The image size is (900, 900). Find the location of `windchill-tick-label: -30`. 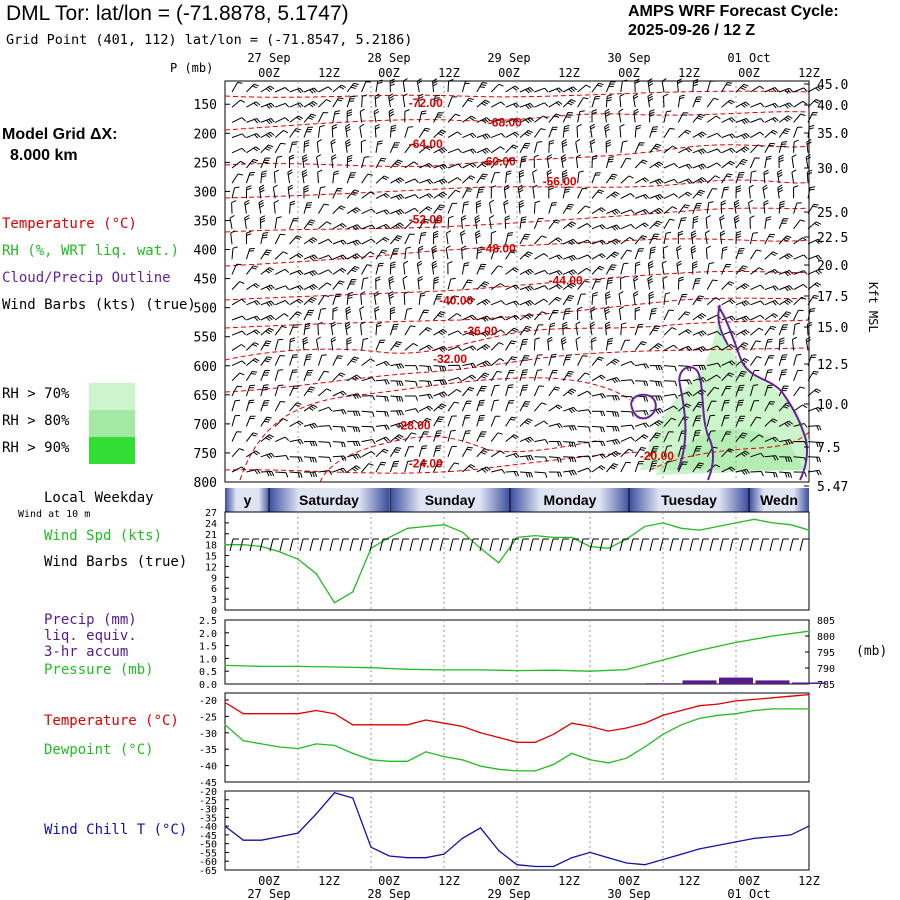

windchill-tick-label: -30 is located at coordinates (208, 810).